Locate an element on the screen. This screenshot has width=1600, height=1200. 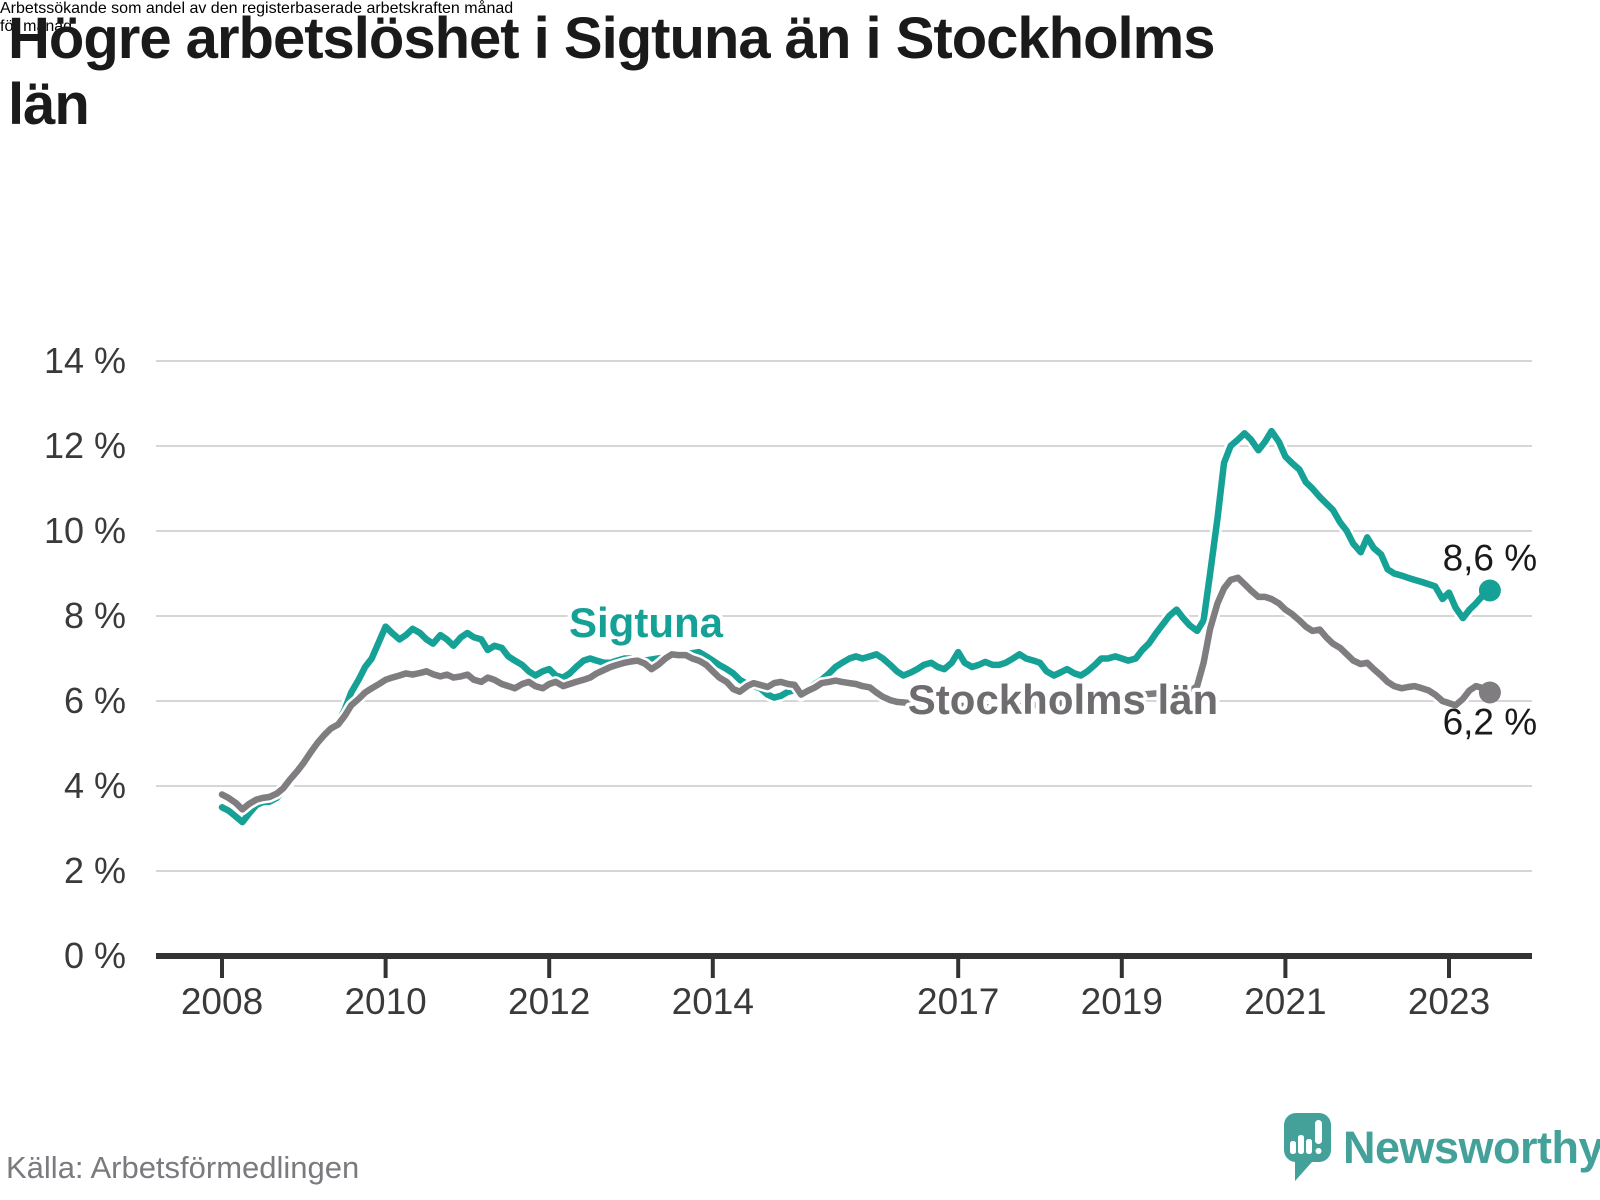
value-label-sigtuna: 8,6 % is located at coordinates (1490, 558).